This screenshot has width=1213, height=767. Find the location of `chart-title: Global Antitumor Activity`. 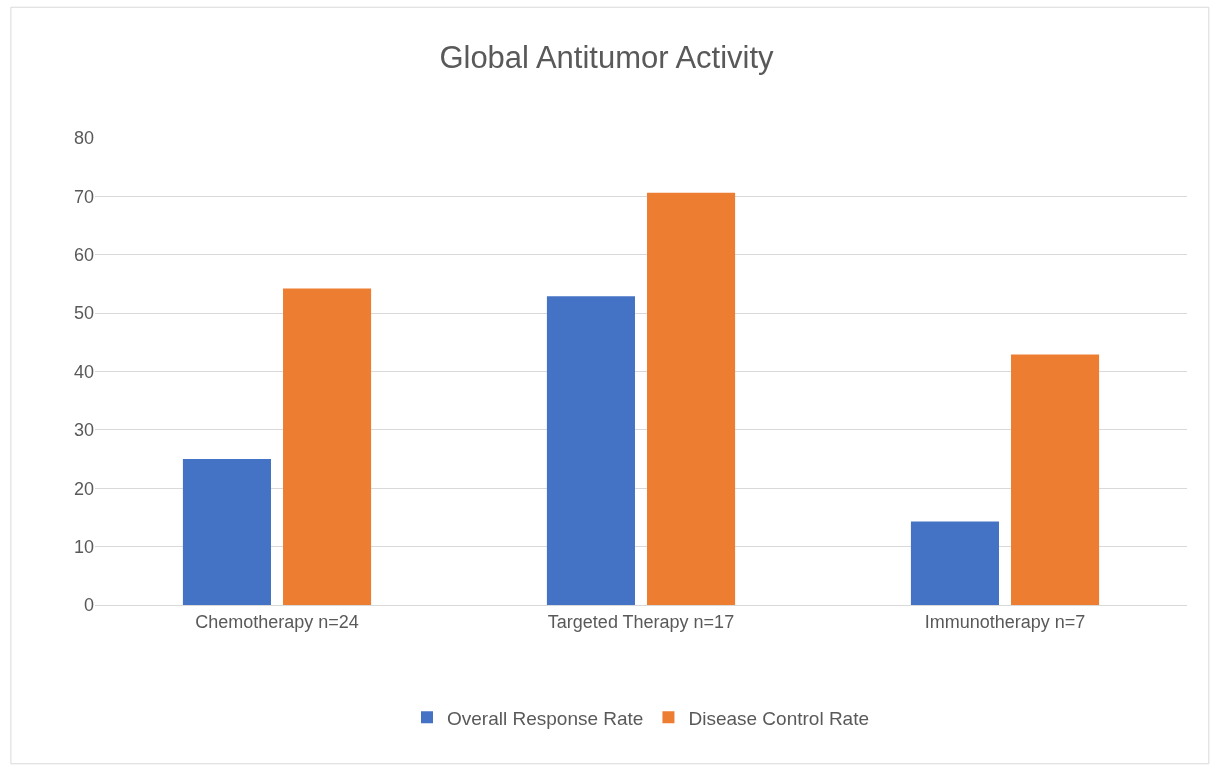

chart-title: Global Antitumor Activity is located at coordinates (607, 57).